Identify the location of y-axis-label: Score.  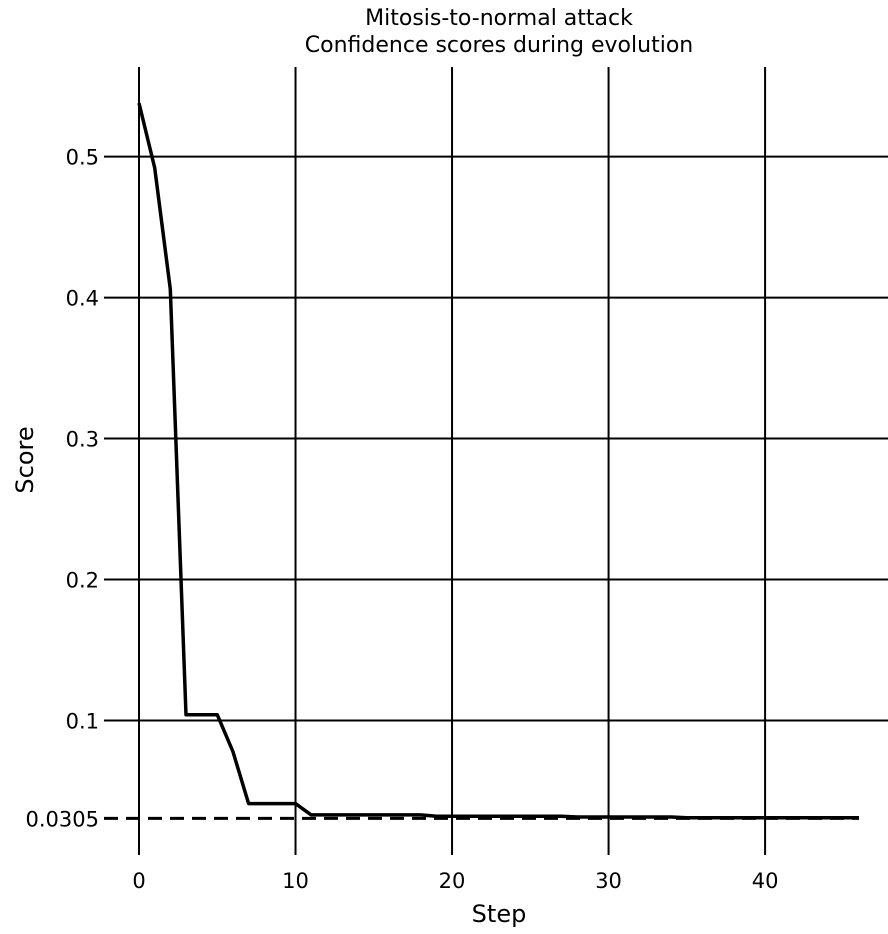
(25, 459).